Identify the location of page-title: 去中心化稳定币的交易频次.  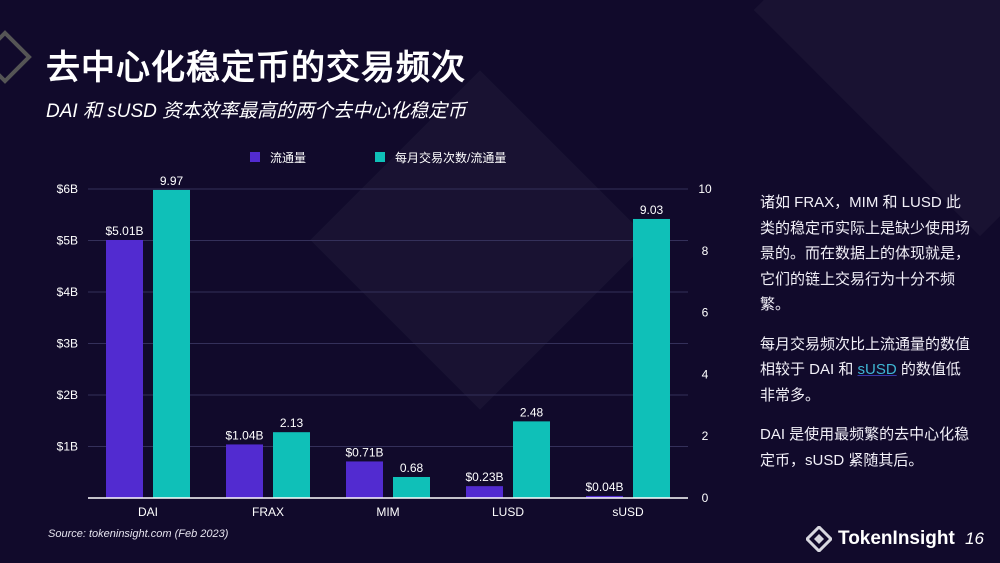
(256, 68).